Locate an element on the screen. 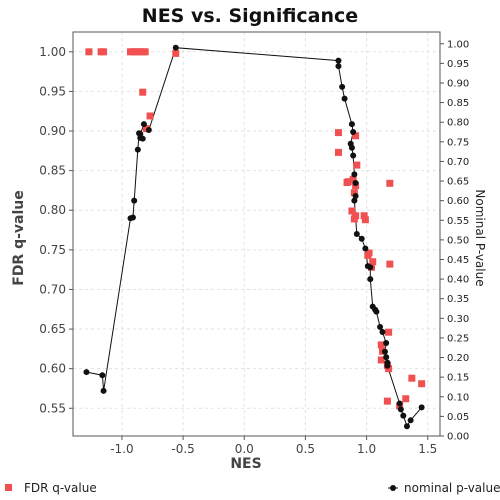  x-axis-label: NES is located at coordinates (245, 464).